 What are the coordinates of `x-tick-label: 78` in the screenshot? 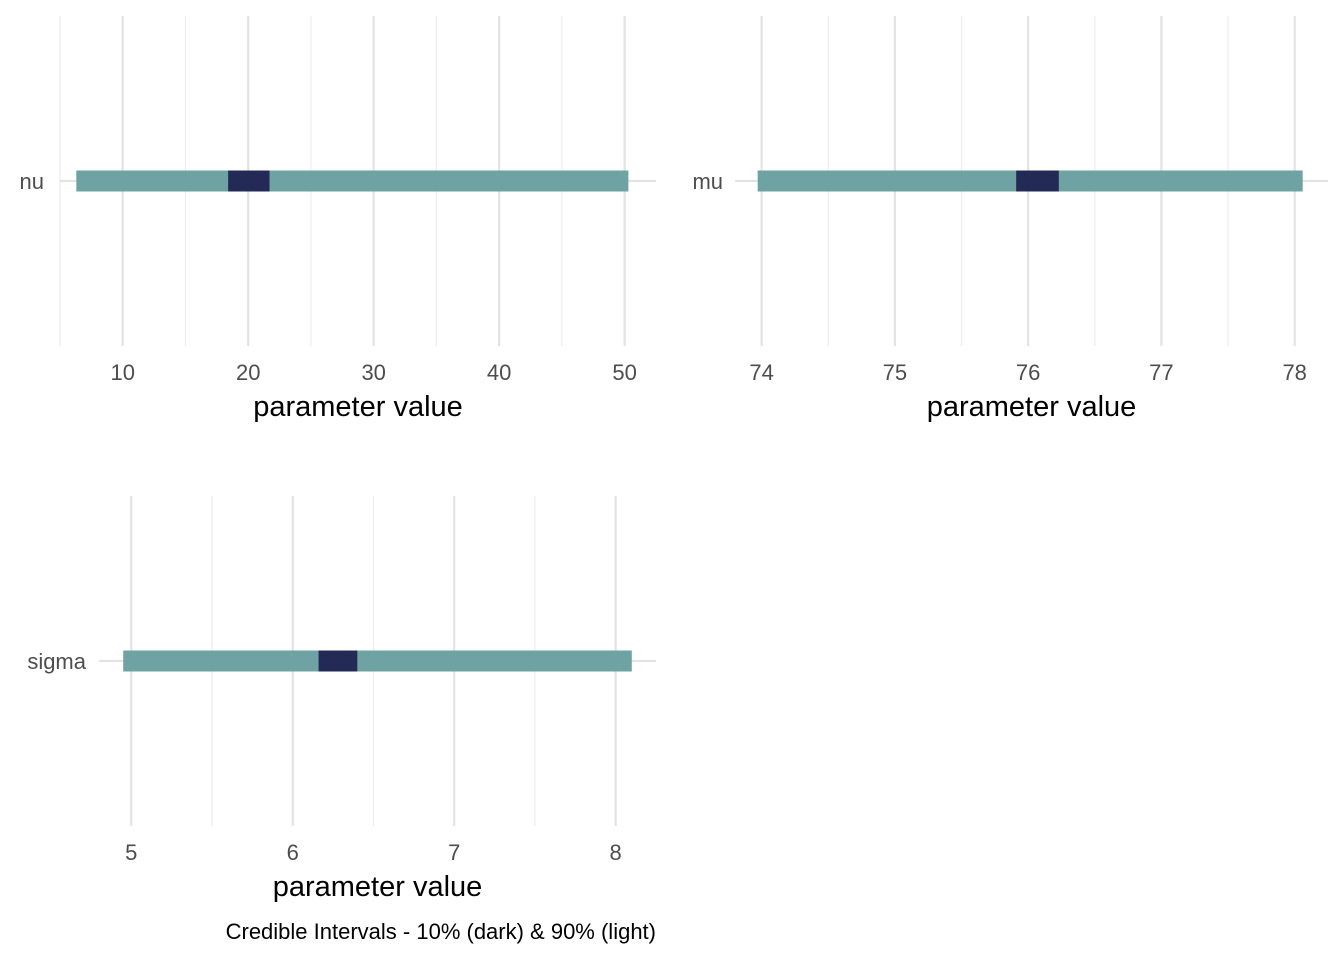 It's located at (1294, 372).